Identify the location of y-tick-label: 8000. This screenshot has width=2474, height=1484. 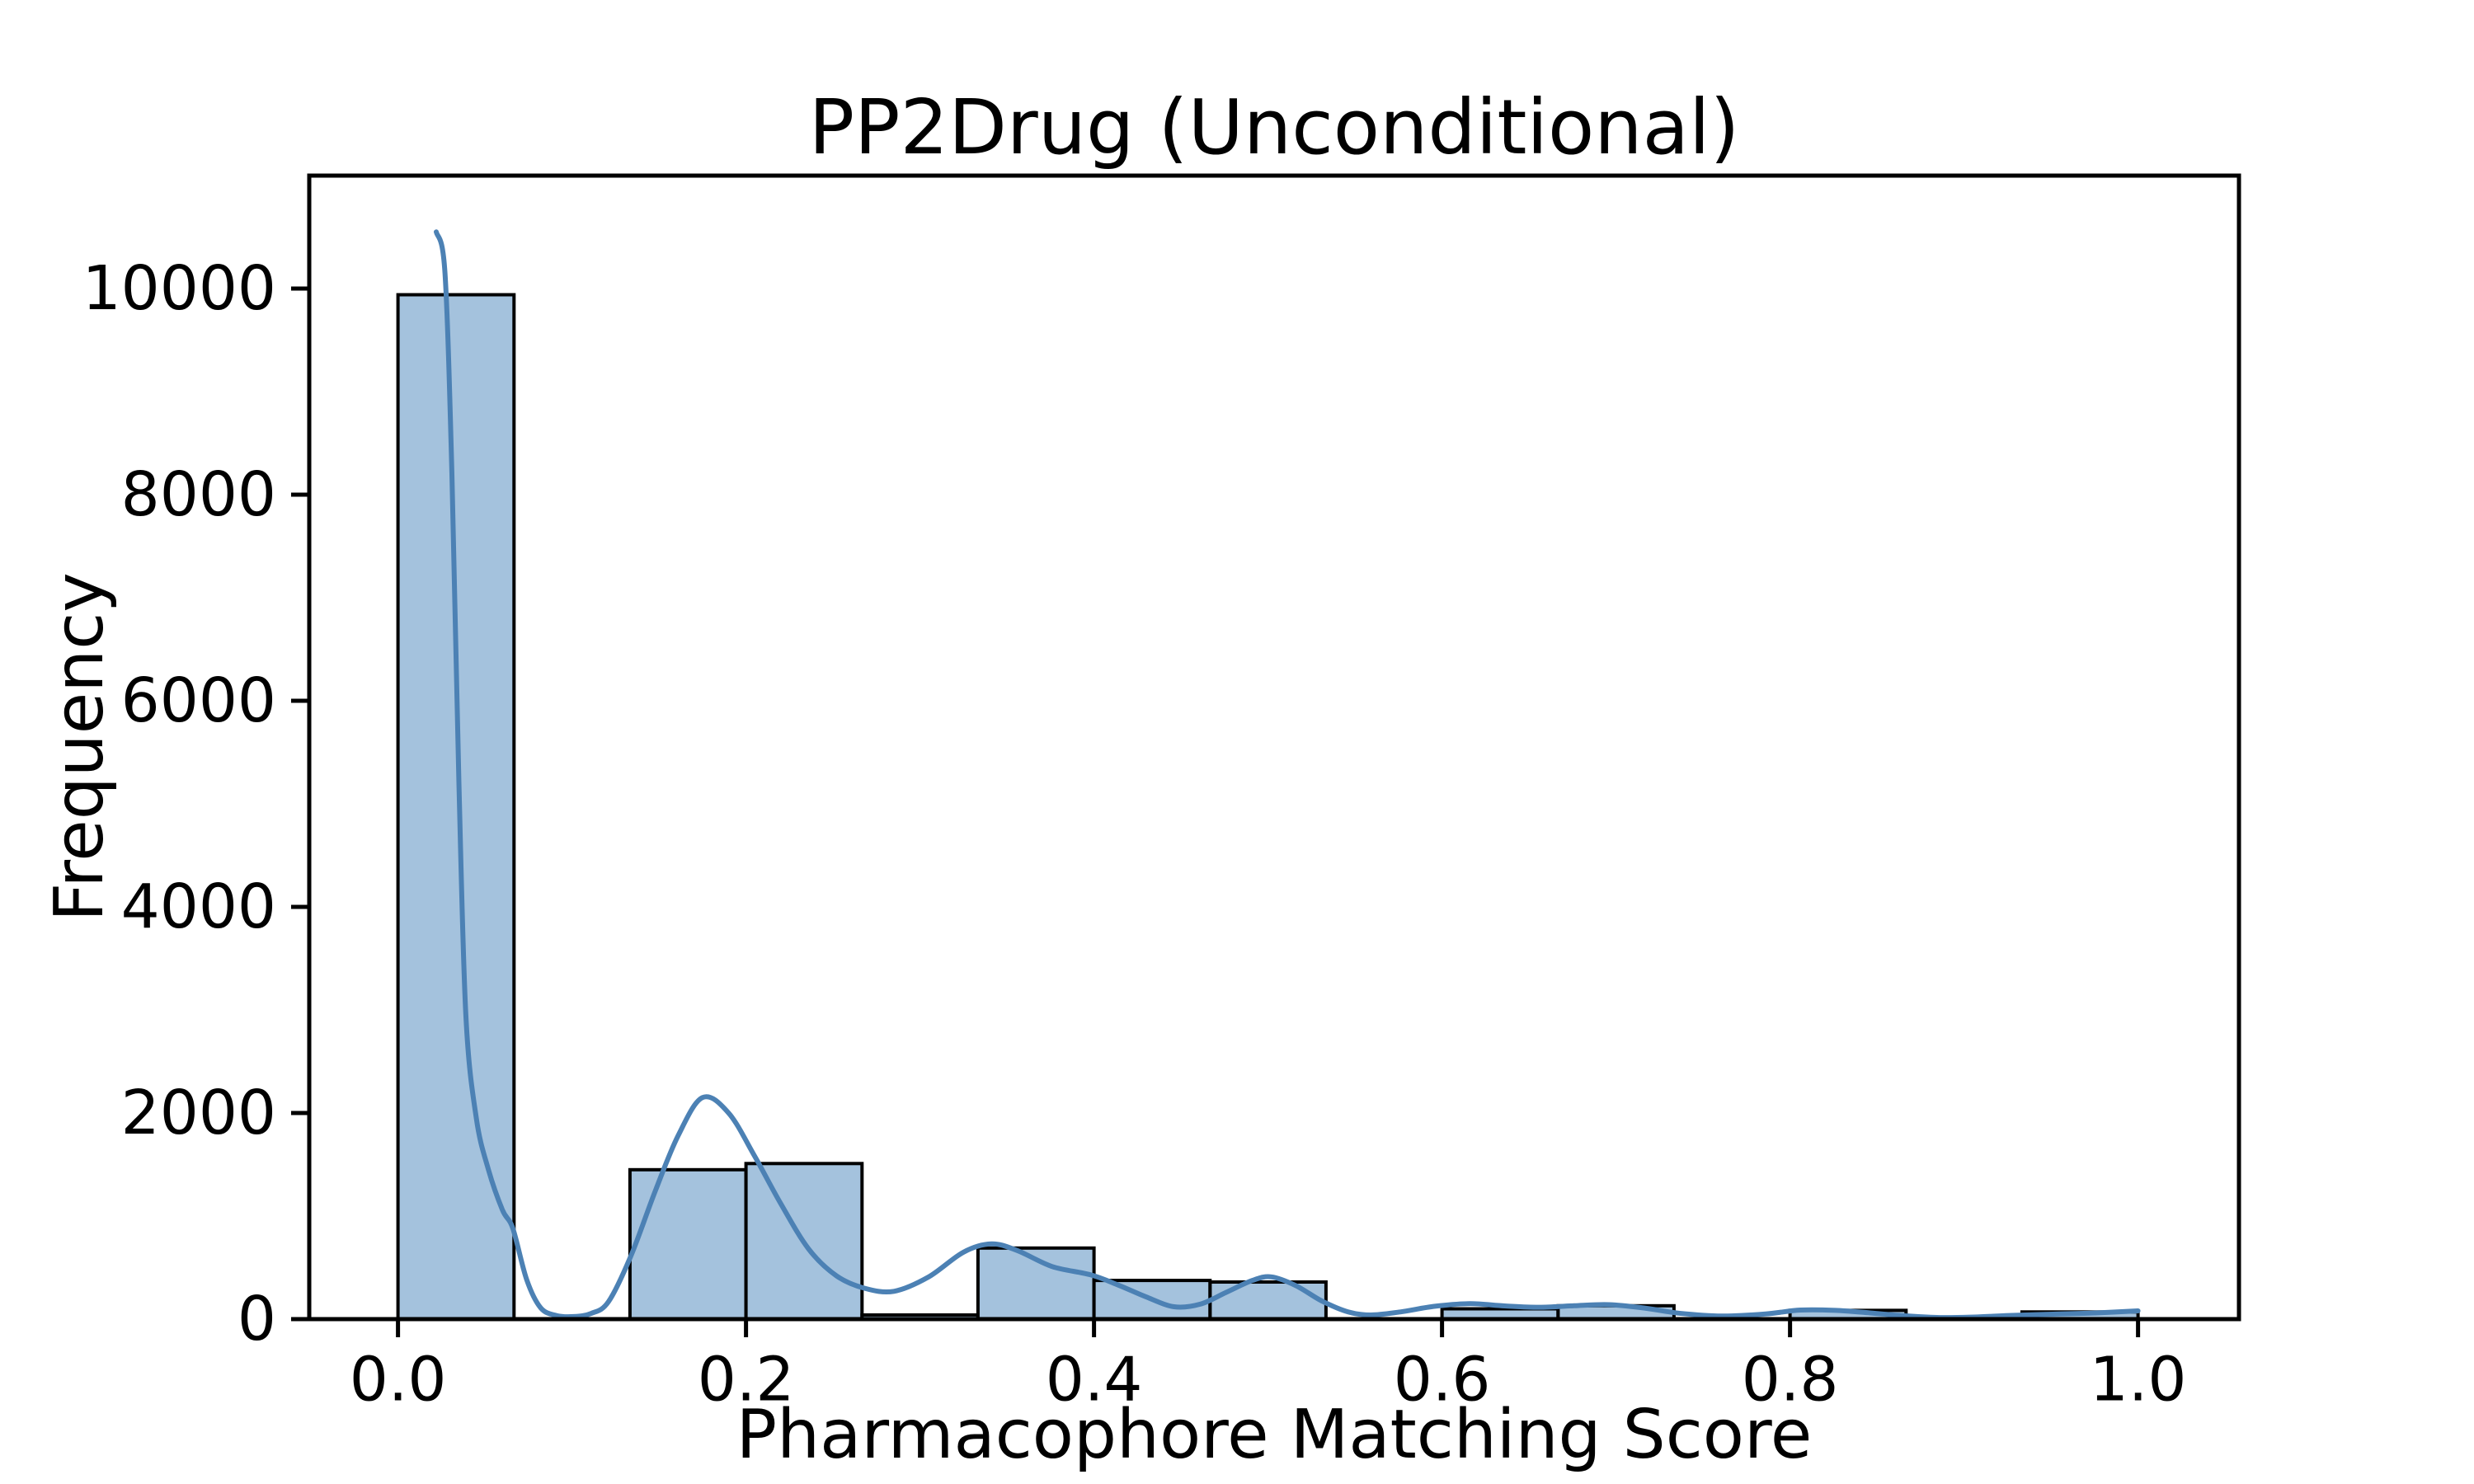
(198, 495).